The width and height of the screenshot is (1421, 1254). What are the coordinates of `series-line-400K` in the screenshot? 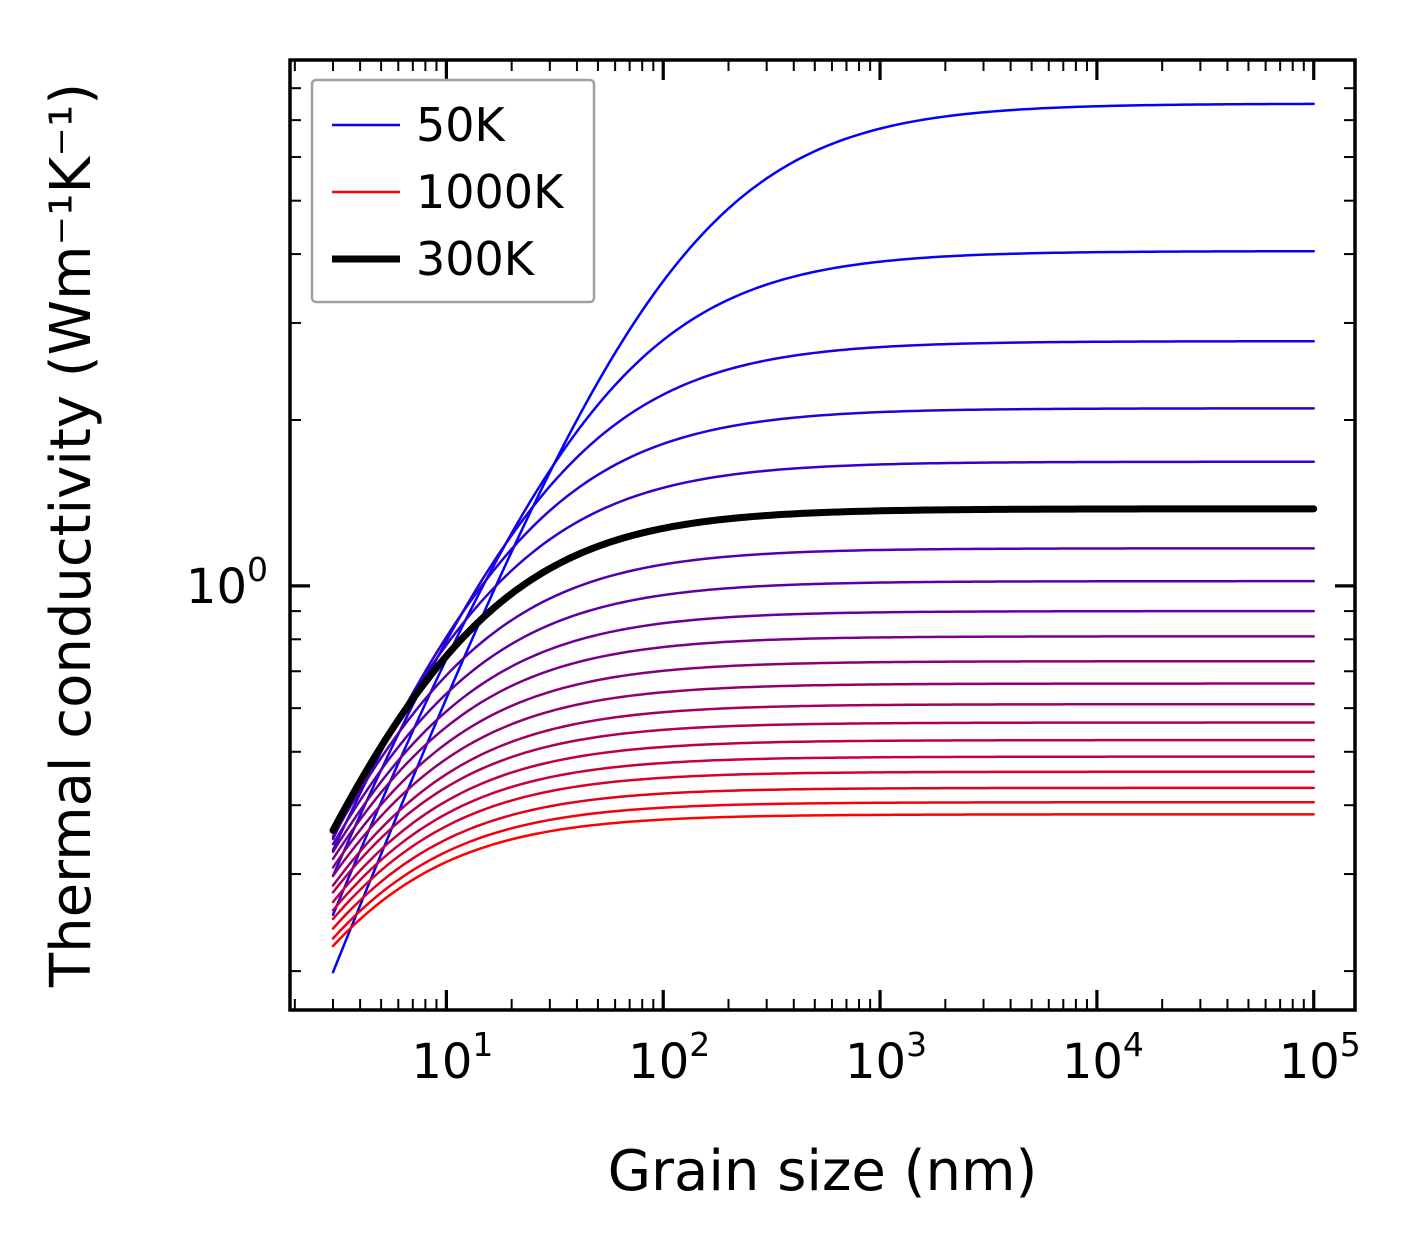 It's located at (823, 712).